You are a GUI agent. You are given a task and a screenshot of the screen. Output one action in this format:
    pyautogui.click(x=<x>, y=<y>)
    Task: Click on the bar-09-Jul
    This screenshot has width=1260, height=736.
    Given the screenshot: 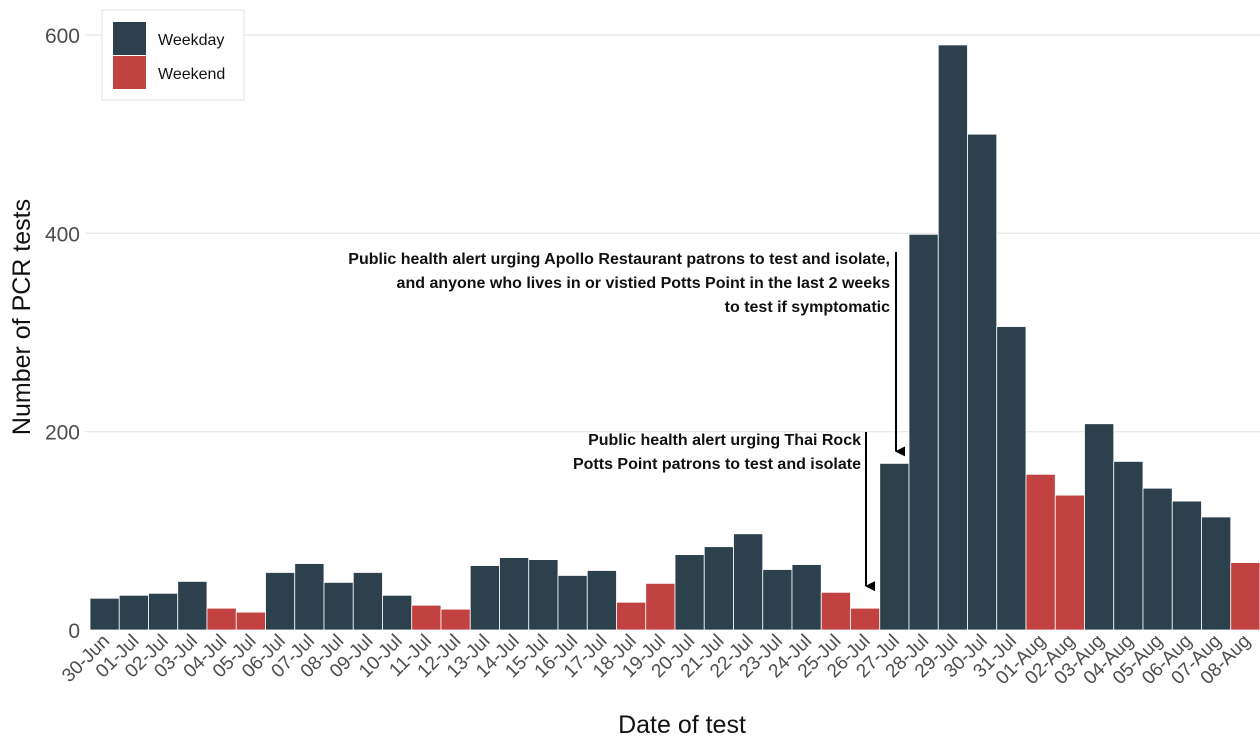 What is the action you would take?
    pyautogui.click(x=367, y=601)
    